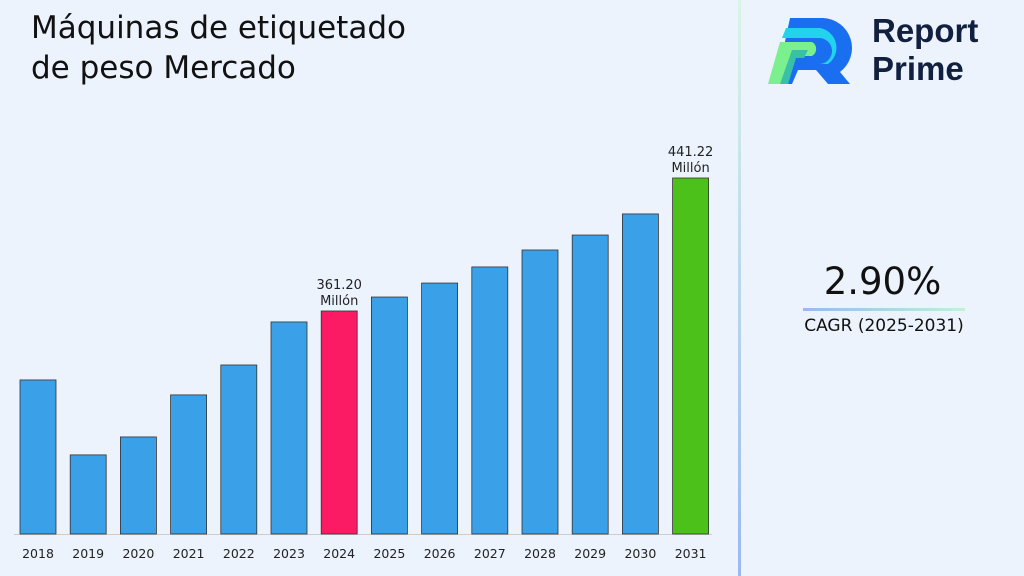 This screenshot has height=576, width=1024. What do you see at coordinates (389, 415) in the screenshot?
I see `bar-2025` at bounding box center [389, 415].